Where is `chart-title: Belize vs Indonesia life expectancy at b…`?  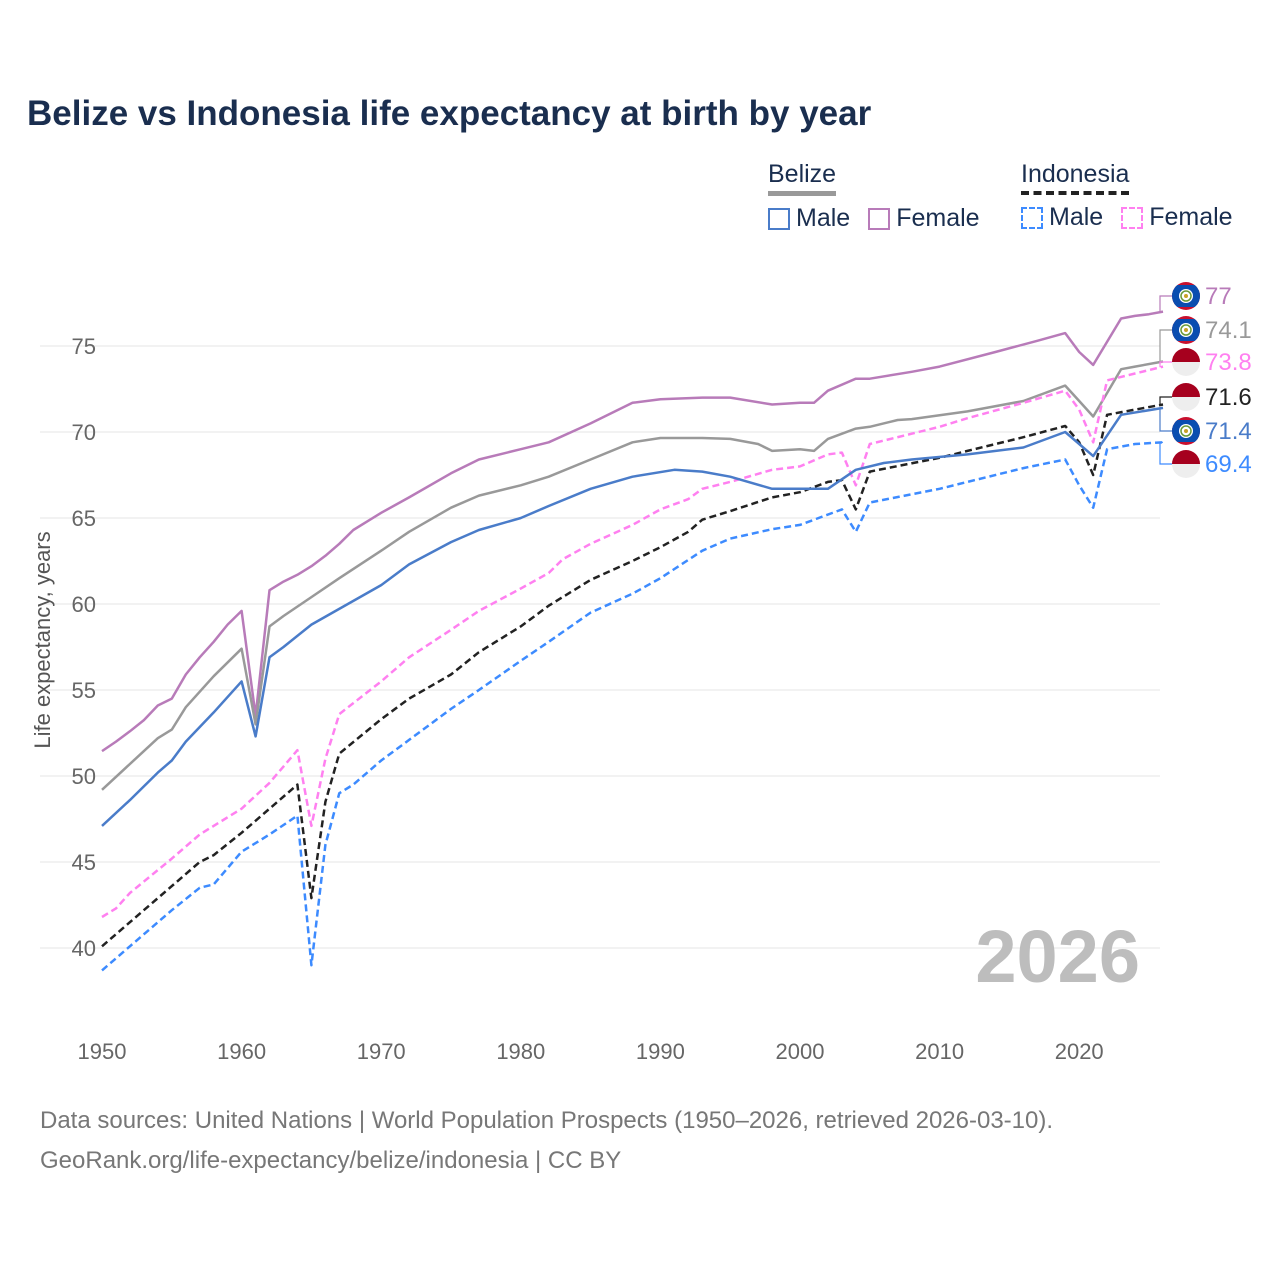
chart-title: Belize vs Indonesia life expectancy at b… is located at coordinates (449, 113).